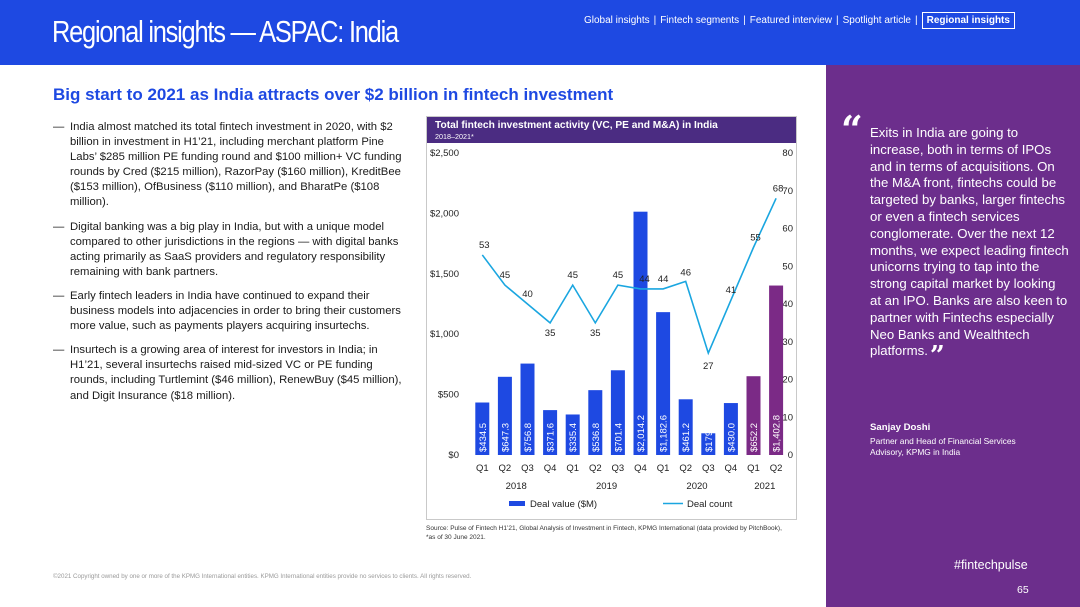  Describe the element at coordinates (606, 486) in the screenshot. I see `year-tick-label: 2019` at that location.